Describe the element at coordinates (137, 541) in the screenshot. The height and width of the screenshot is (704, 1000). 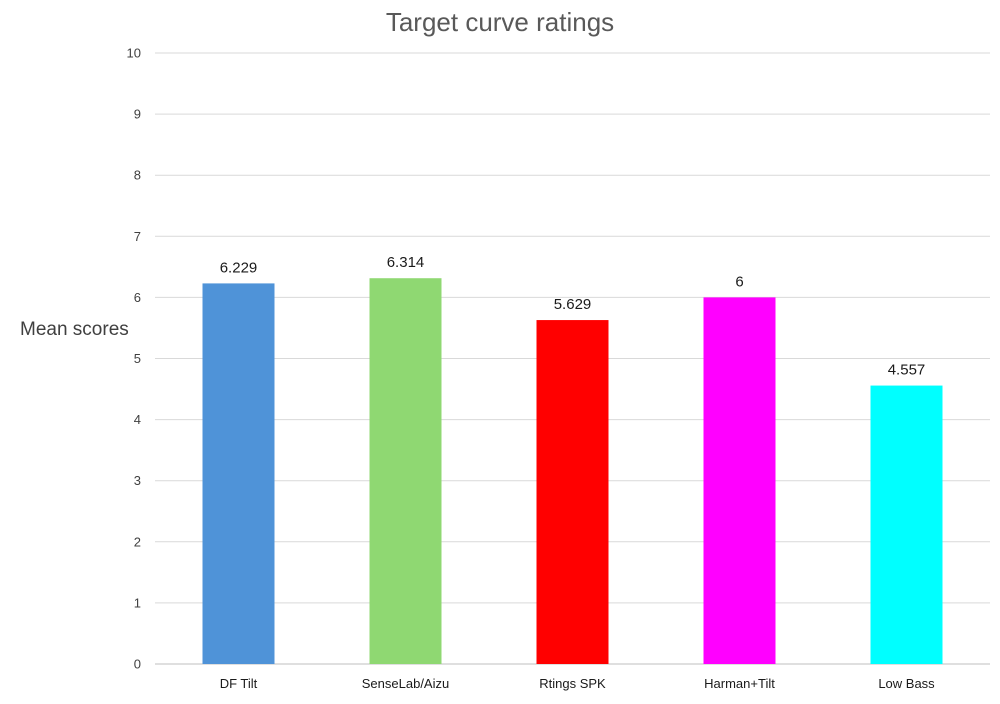
I see `y-tick-label: 2` at that location.